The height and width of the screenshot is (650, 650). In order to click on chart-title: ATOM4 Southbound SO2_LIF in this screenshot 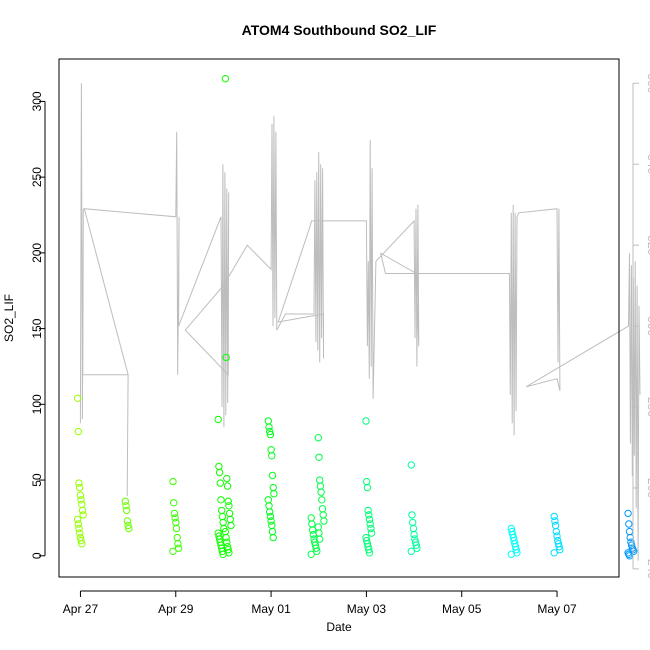, I will do `click(339, 30)`.